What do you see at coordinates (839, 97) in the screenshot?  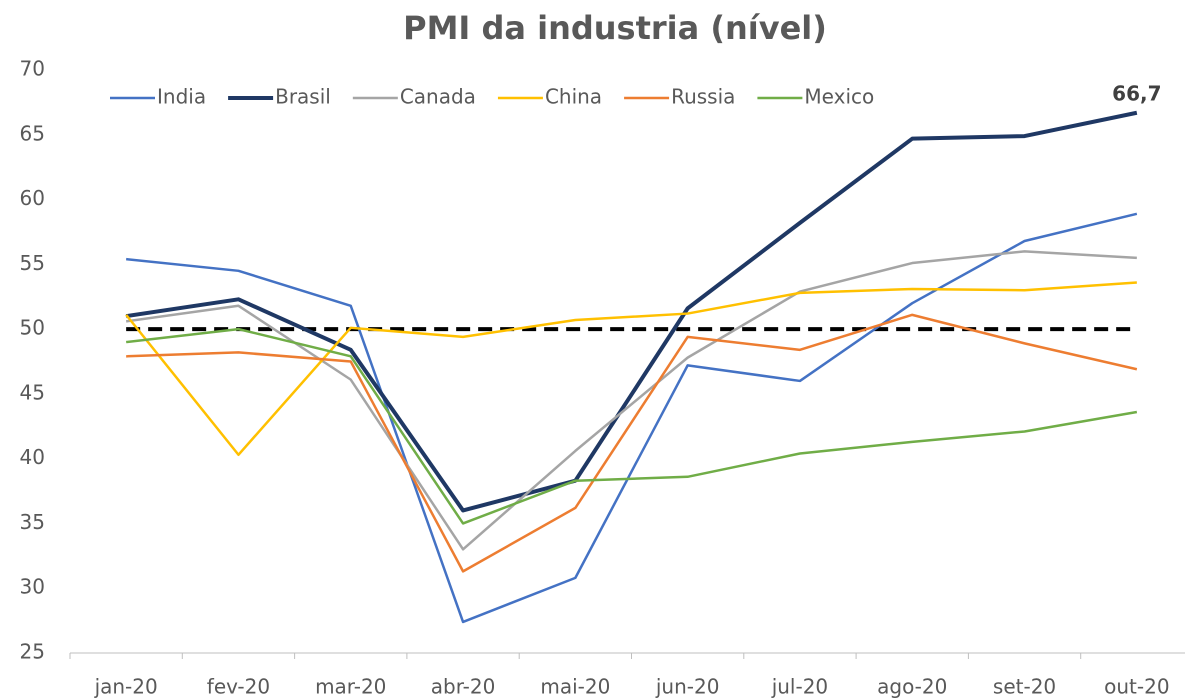 I see `legend-label: Mexico` at bounding box center [839, 97].